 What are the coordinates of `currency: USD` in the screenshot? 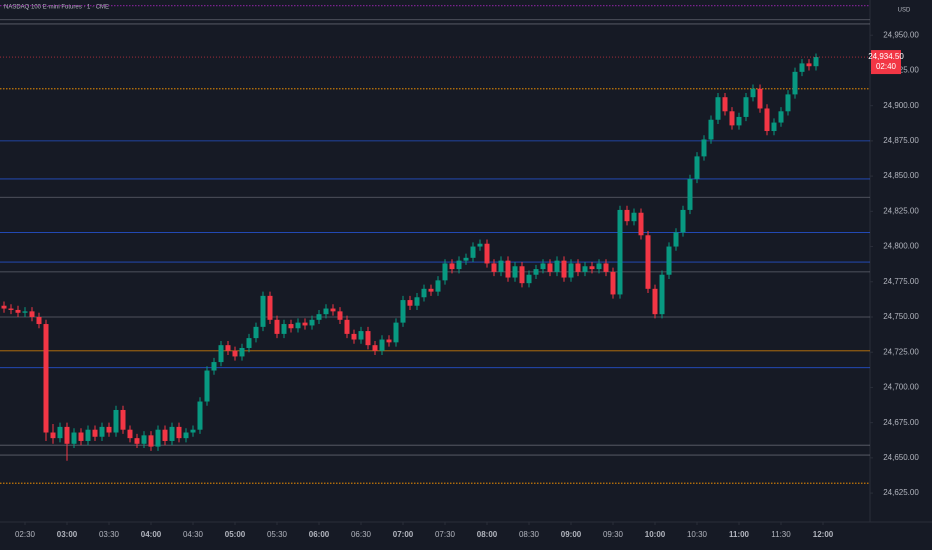 It's located at (904, 11).